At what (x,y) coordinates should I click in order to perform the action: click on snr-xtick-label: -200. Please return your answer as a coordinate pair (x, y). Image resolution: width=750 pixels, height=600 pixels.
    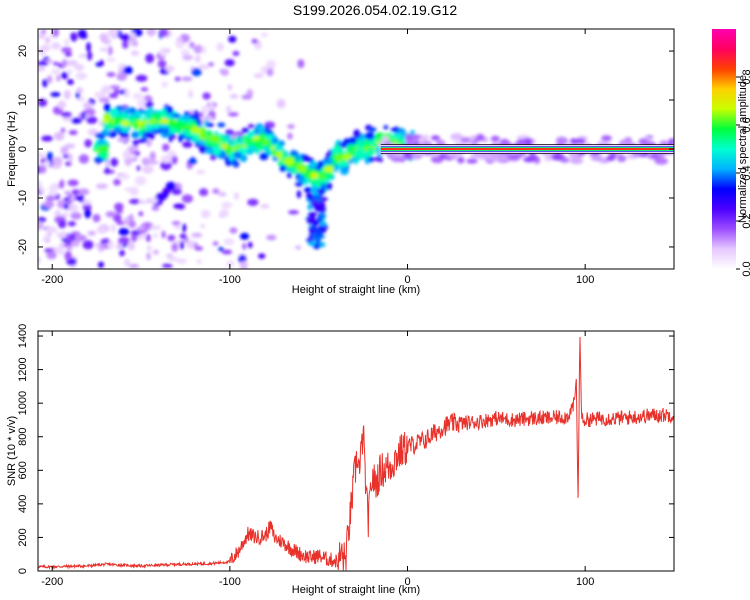
    Looking at the image, I should click on (52, 582).